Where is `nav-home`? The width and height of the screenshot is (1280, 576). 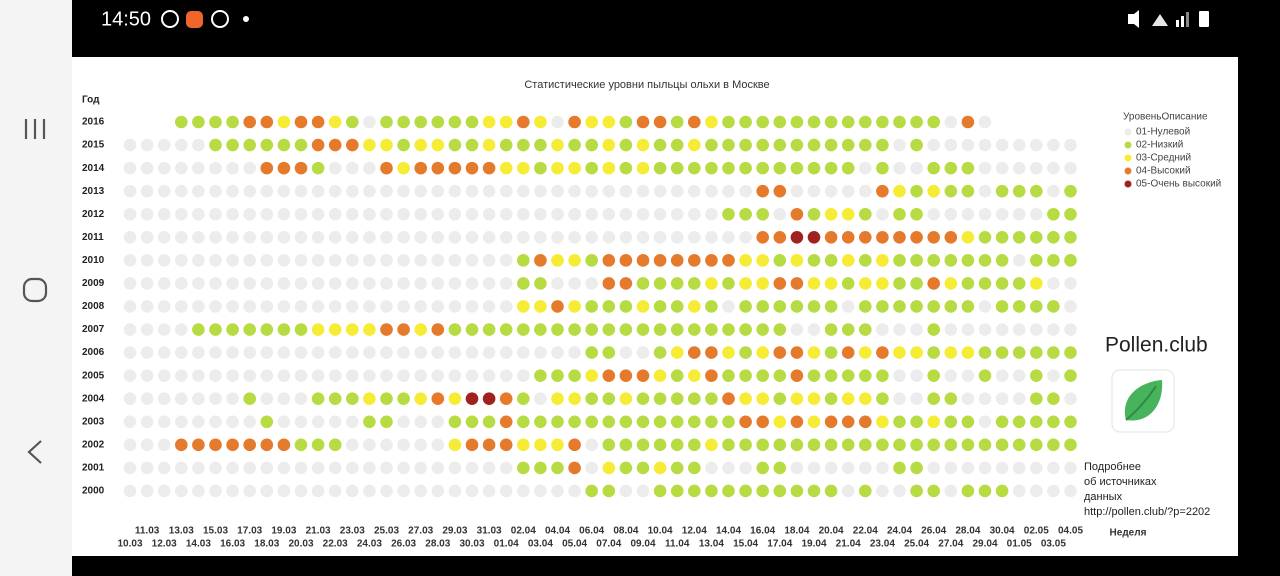 nav-home is located at coordinates (35, 290).